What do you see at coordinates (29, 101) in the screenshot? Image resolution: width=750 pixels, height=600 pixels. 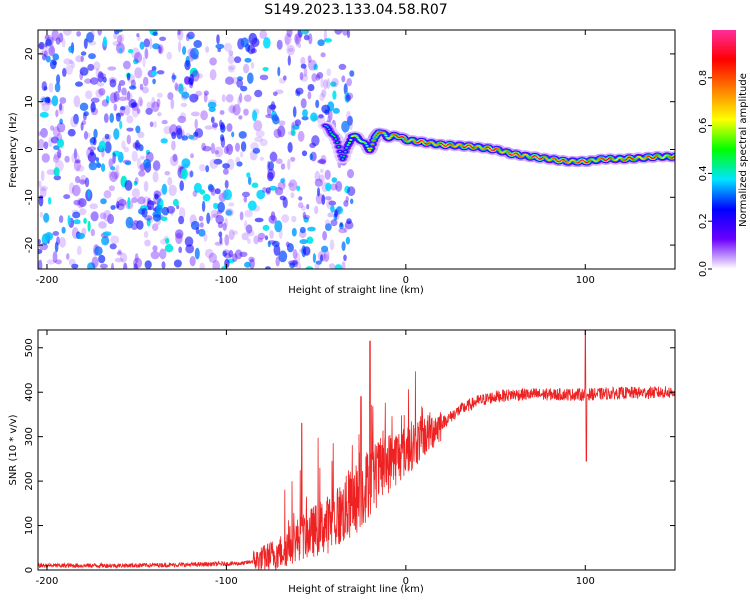 I see `spectrogram-y-tick-label: 10` at bounding box center [29, 101].